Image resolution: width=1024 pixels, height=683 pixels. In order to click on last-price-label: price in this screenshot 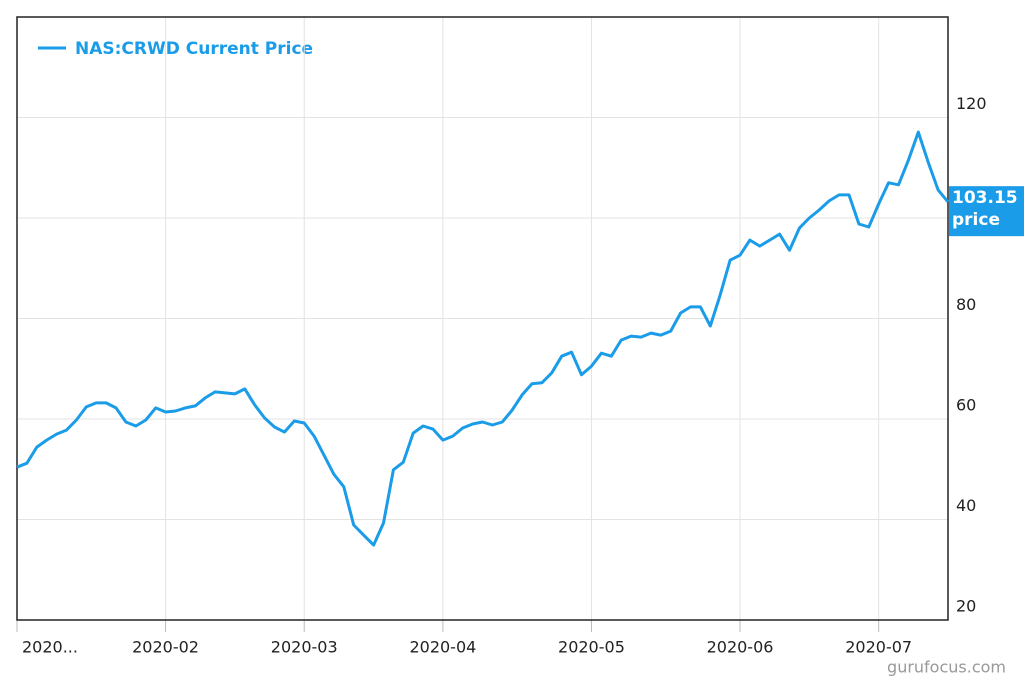, I will do `click(976, 220)`.